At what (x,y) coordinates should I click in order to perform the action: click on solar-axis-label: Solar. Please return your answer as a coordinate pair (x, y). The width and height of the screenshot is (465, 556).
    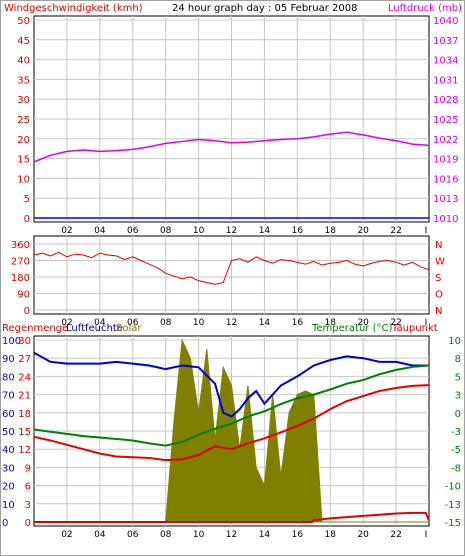
    Looking at the image, I should click on (129, 328).